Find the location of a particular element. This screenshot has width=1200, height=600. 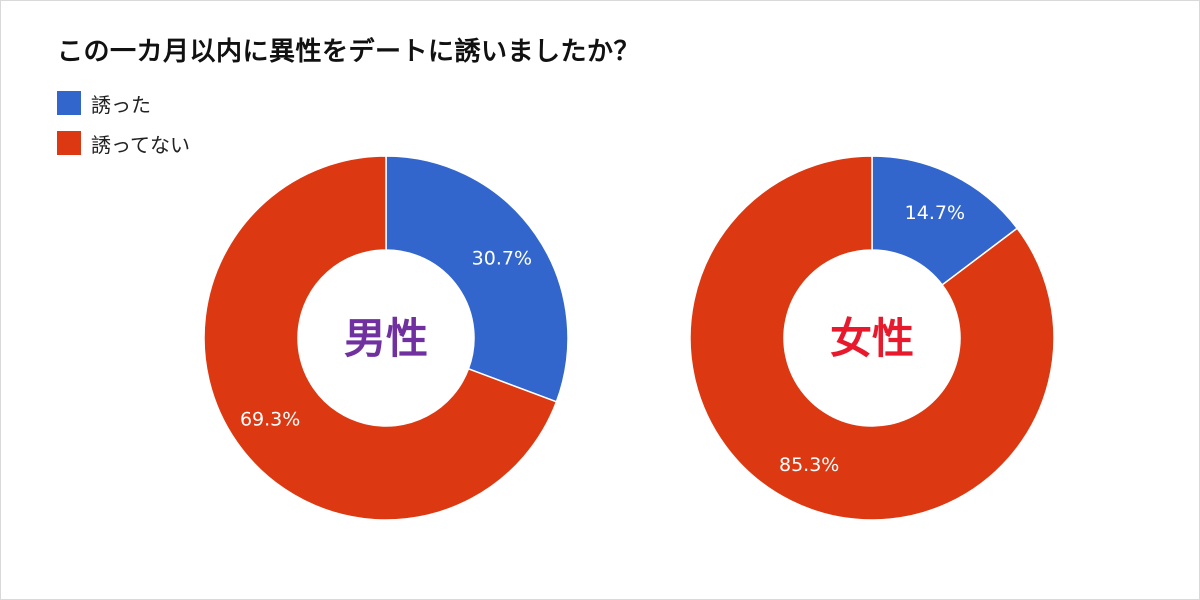

donut-slice-label-male-invited: 30.7% is located at coordinates (502, 259).